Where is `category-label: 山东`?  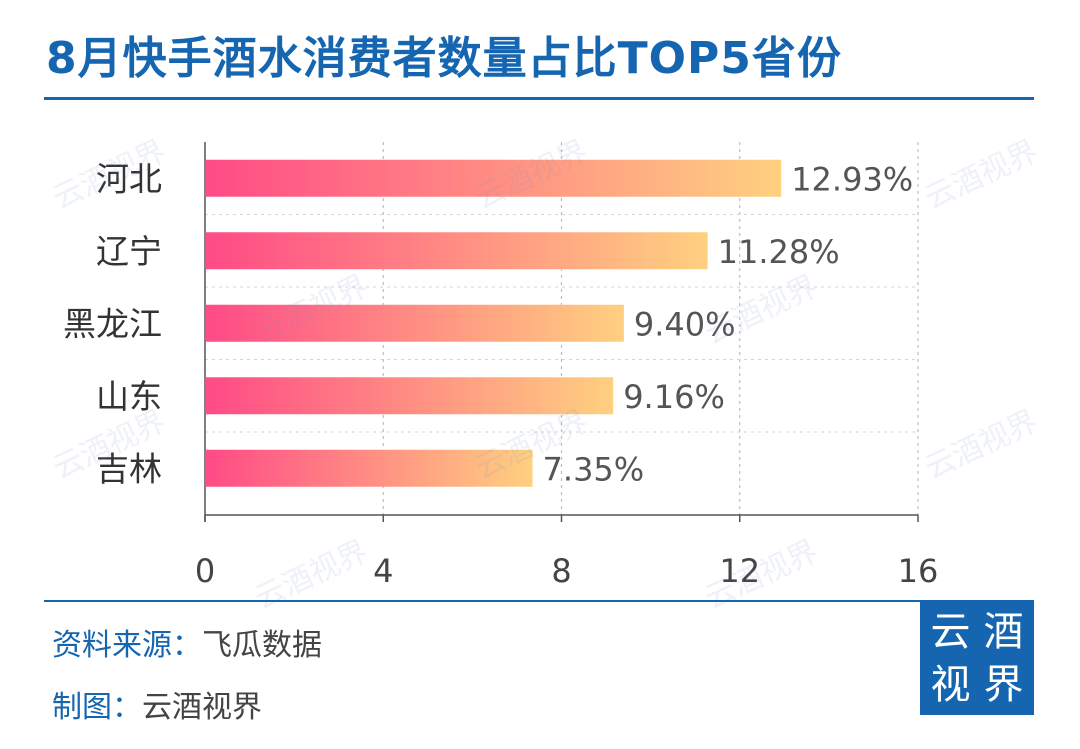 category-label: 山东 is located at coordinates (129, 396).